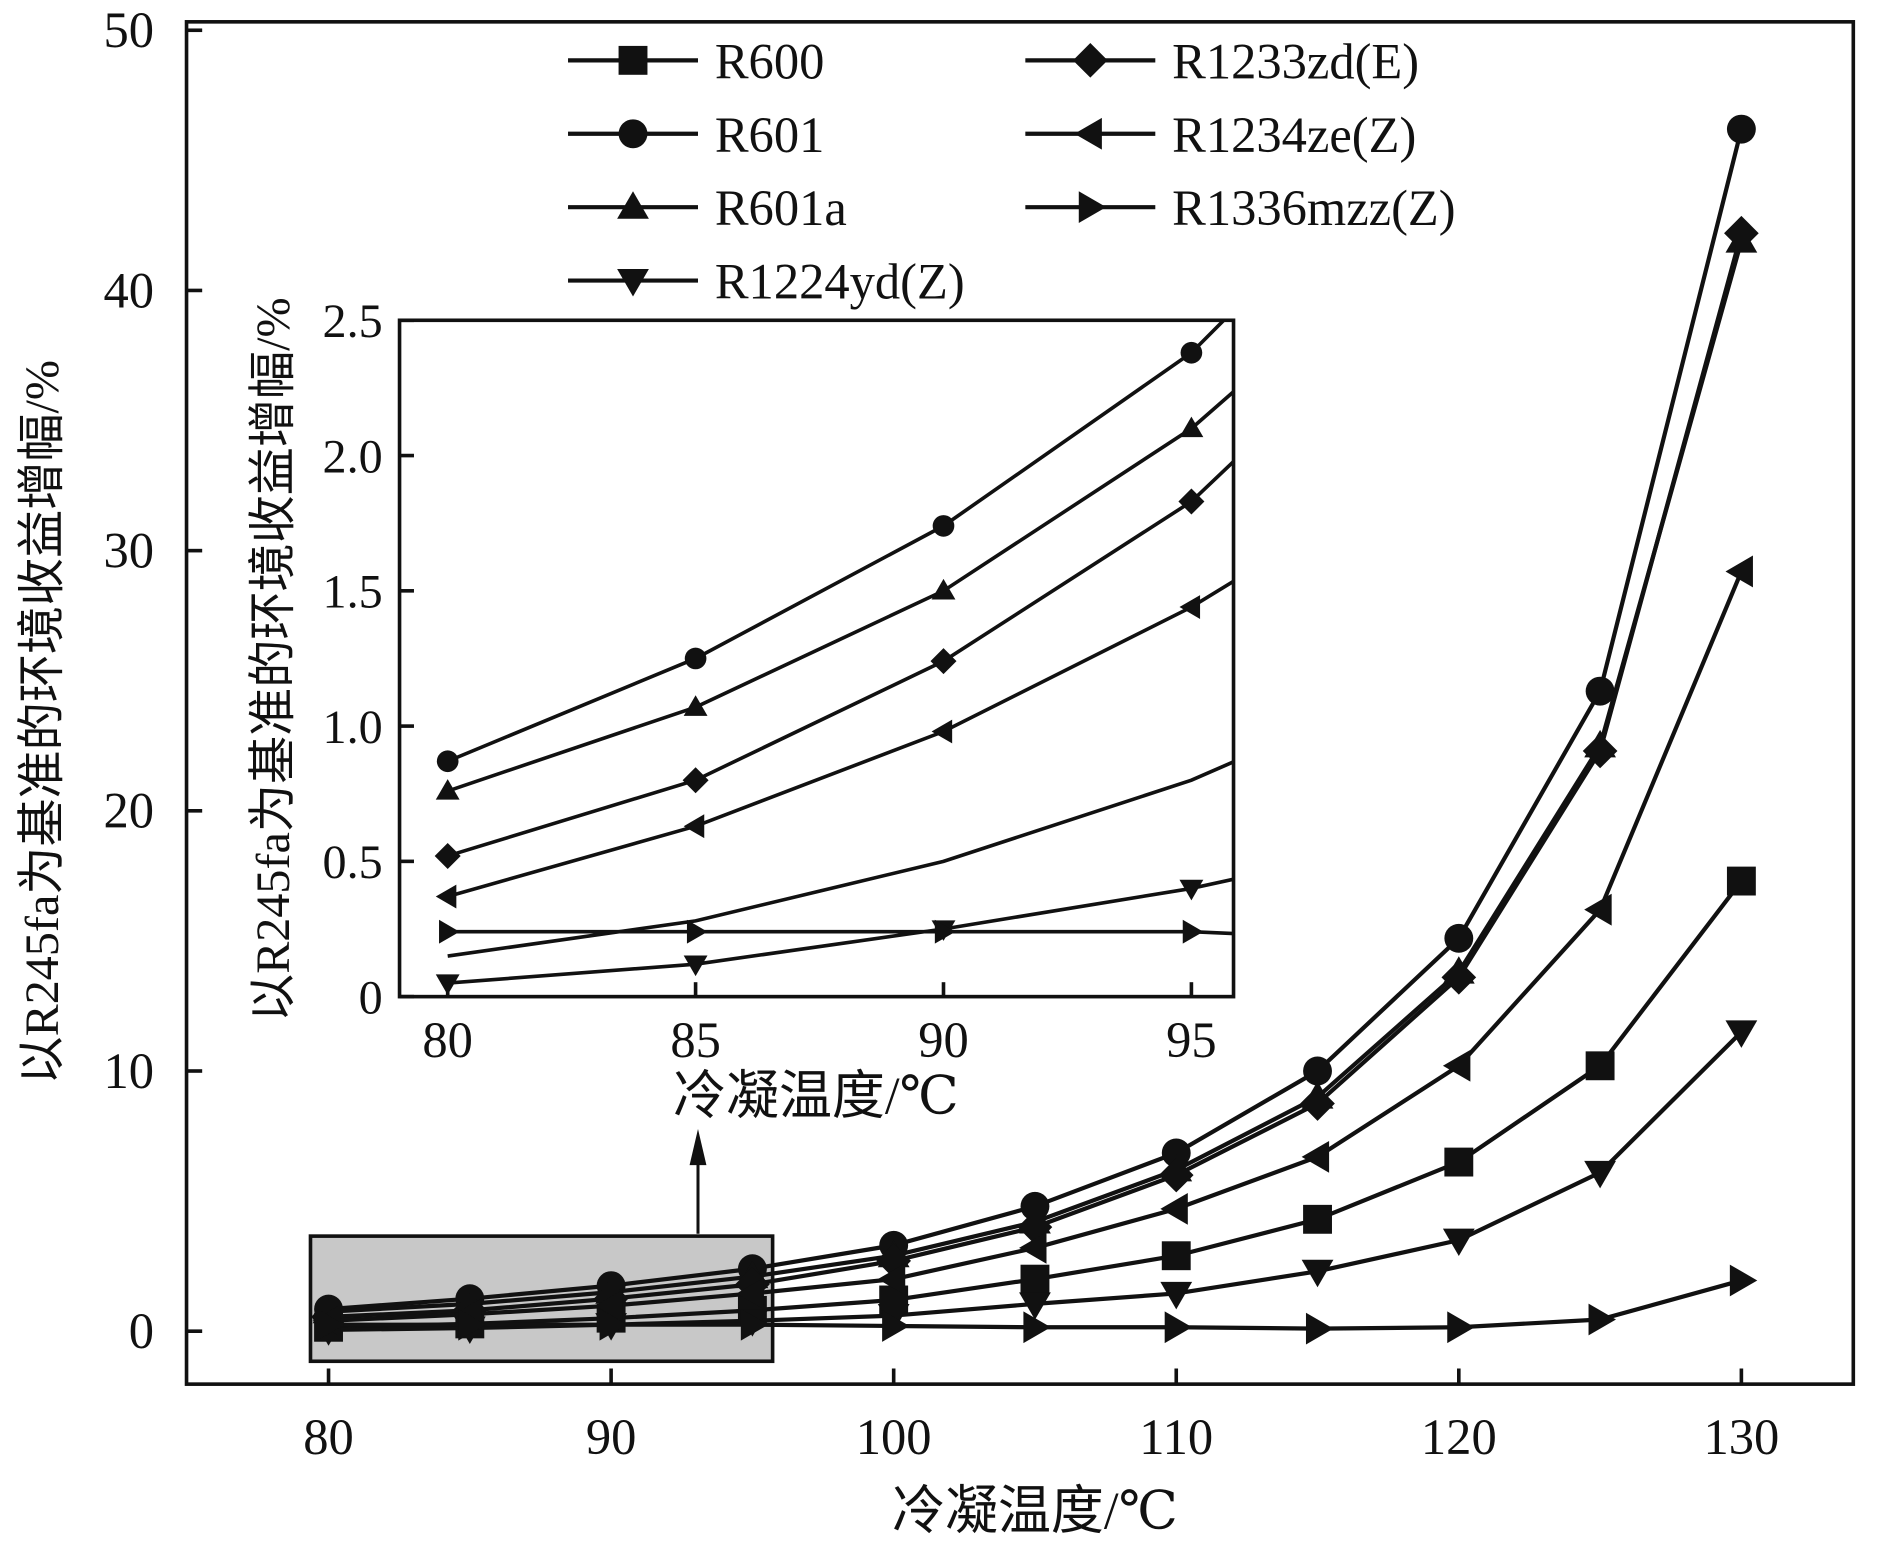  Describe the element at coordinates (141, 1331) in the screenshot. I see `main-y-tick-label: 0` at that location.